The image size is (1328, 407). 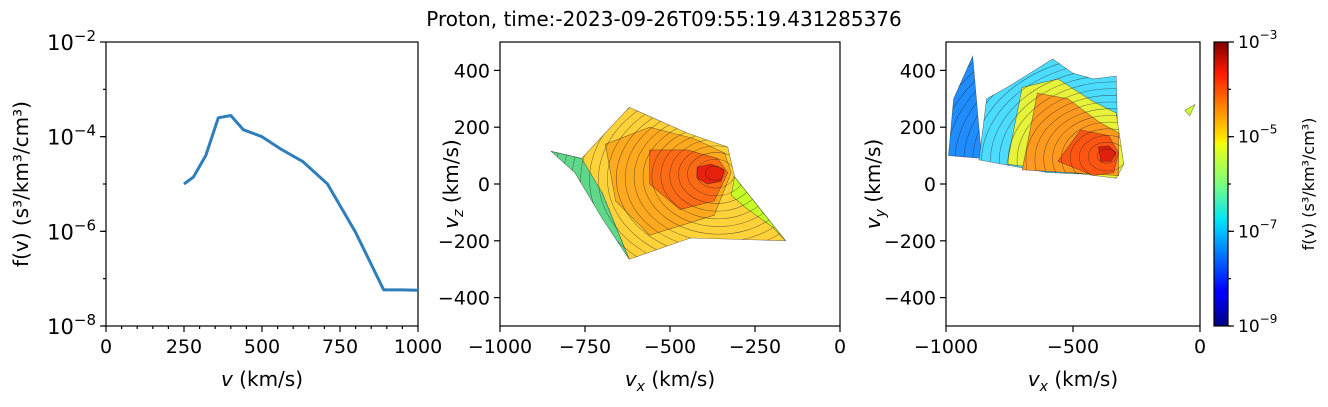 I want to click on colorbar-gradient, so click(x=1221, y=184).